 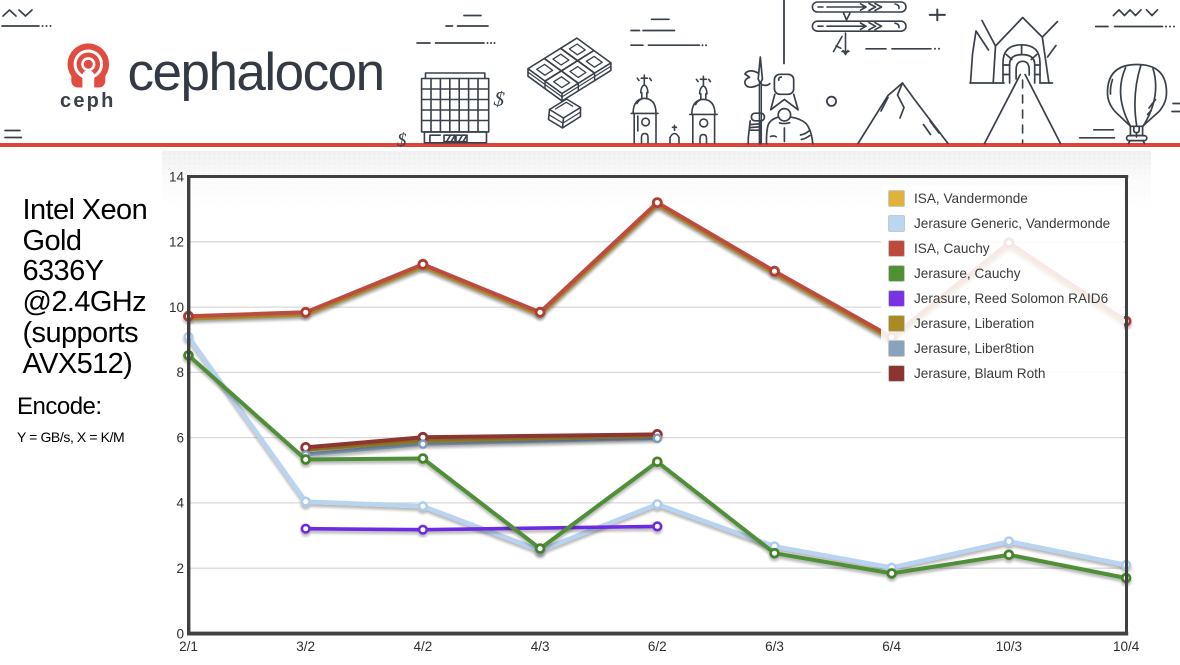 I want to click on svg-text: 3/2, so click(x=305, y=646).